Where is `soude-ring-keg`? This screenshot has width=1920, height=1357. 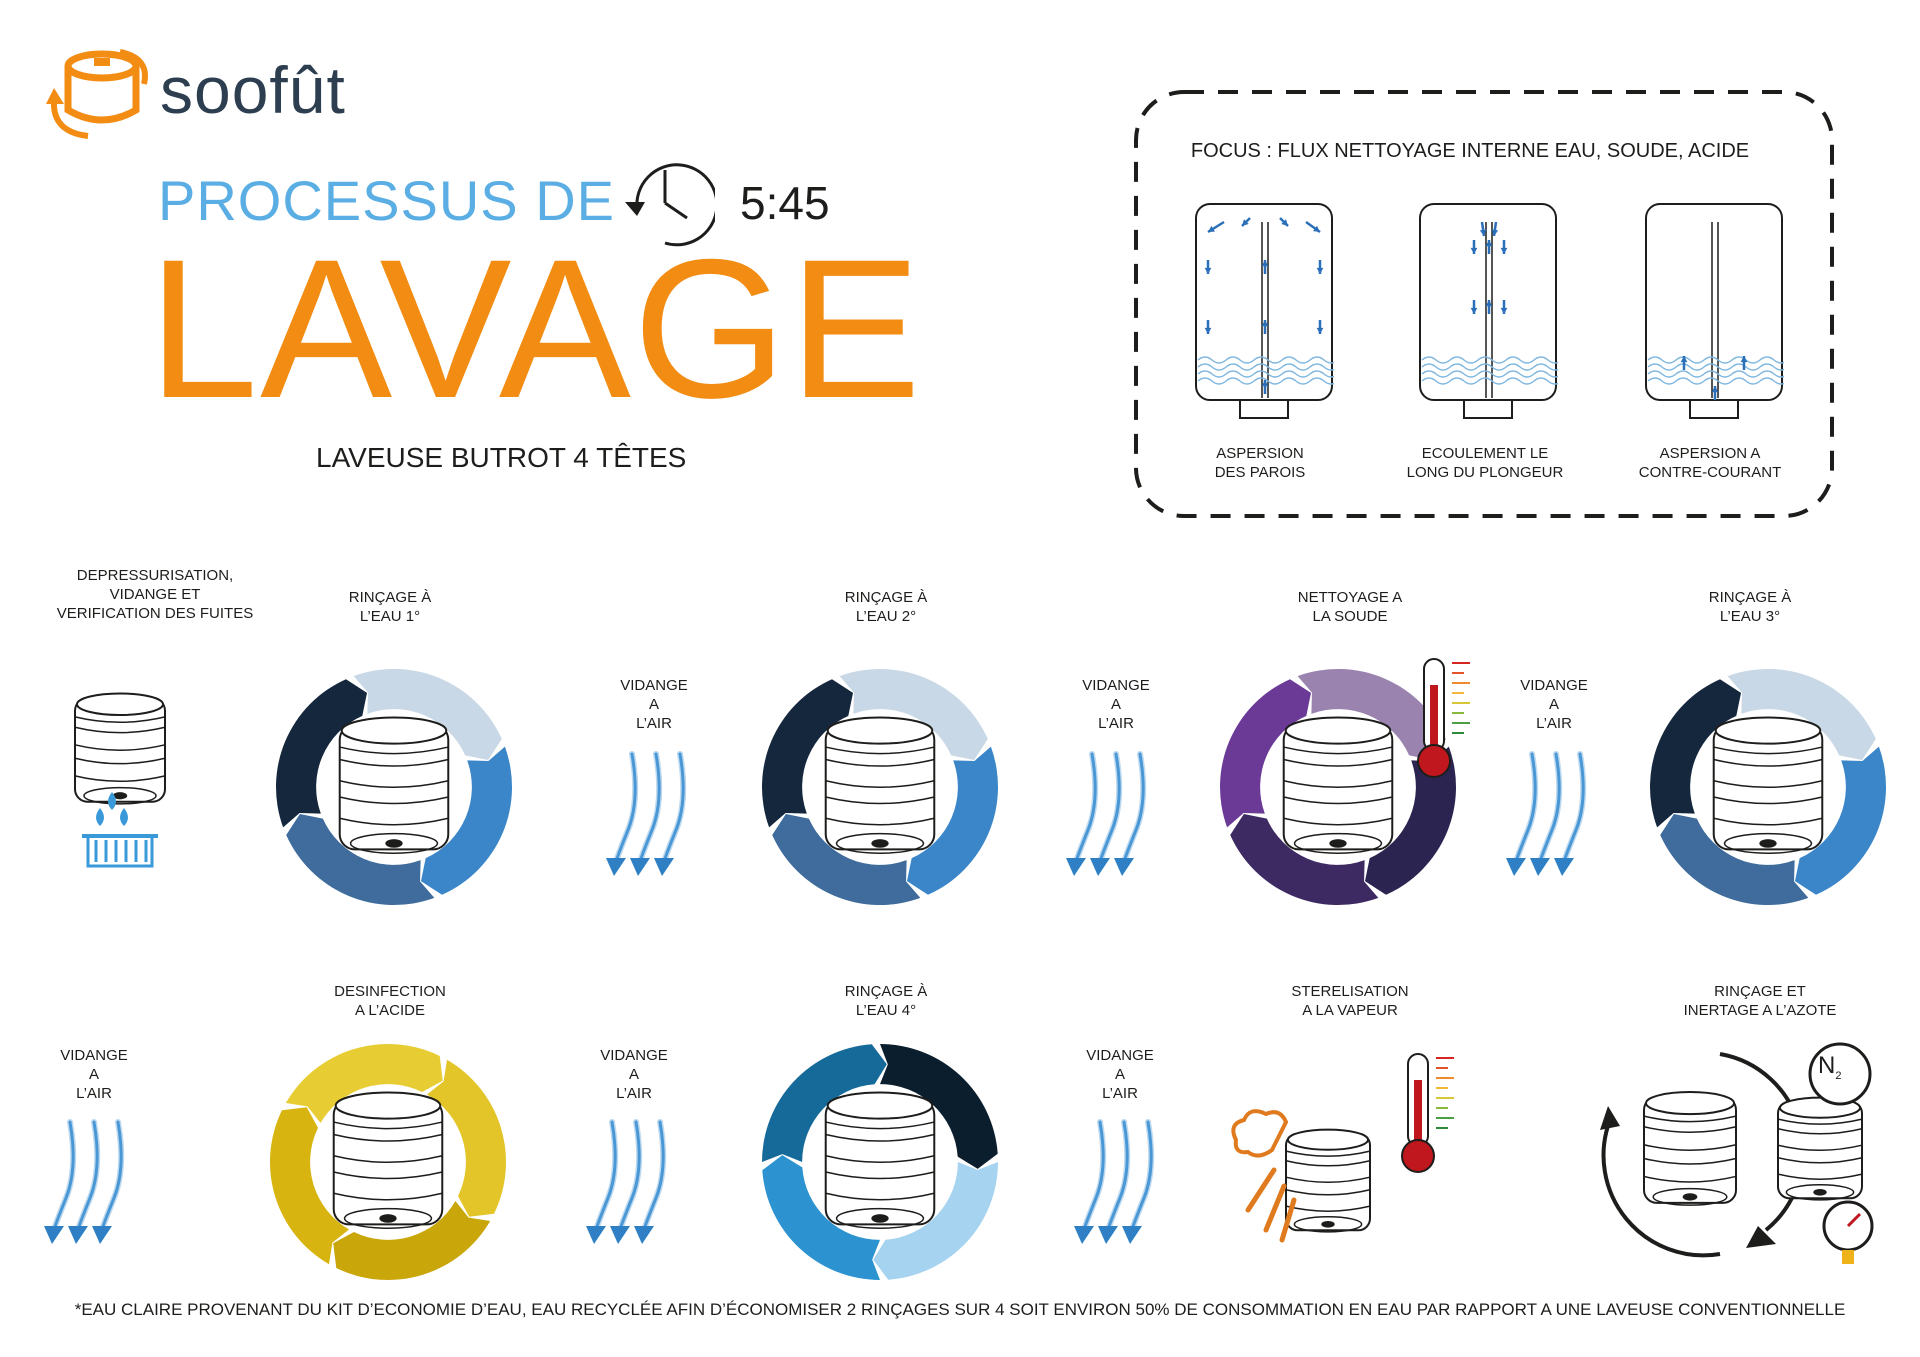 soude-ring-keg is located at coordinates (1338, 785).